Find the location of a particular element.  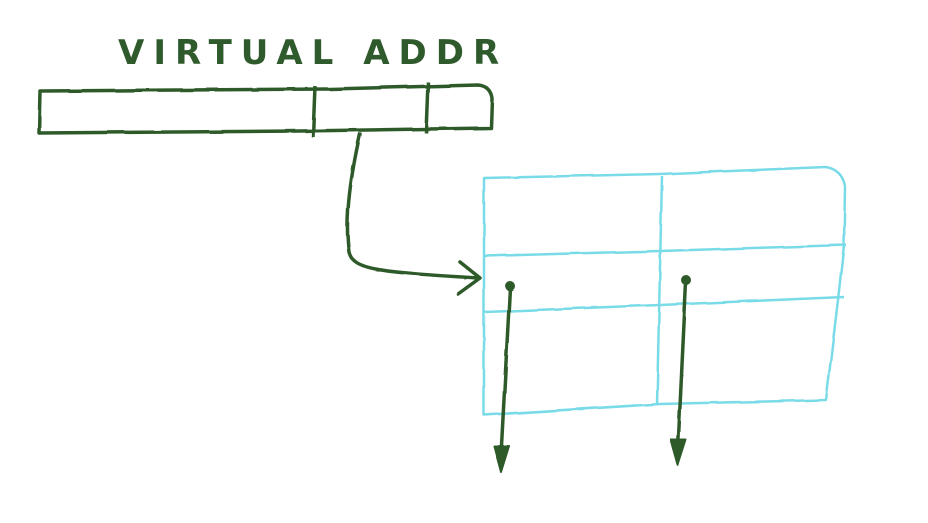

index-arrow-head is located at coordinates (469, 278).